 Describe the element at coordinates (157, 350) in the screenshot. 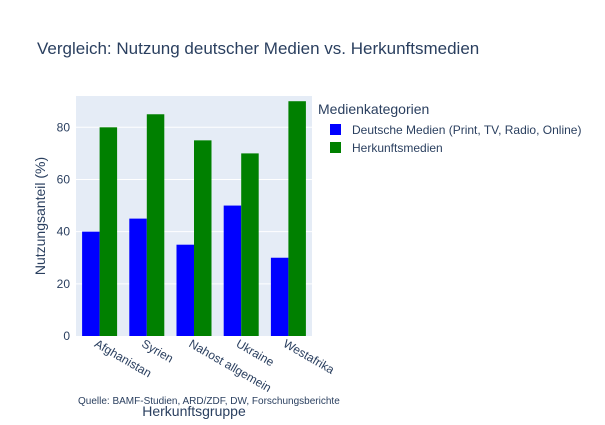

I see `x-tick-label: Syrien` at that location.